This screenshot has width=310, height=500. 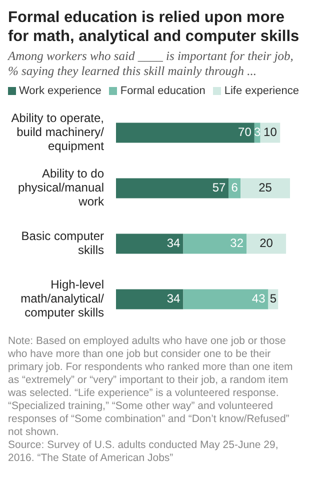 What do you see at coordinates (144, 452) in the screenshot?
I see `source-note: Source: Survey of U.S. adults conducted May 25-June 29, 2016. “The State of American Jobs”` at bounding box center [144, 452].